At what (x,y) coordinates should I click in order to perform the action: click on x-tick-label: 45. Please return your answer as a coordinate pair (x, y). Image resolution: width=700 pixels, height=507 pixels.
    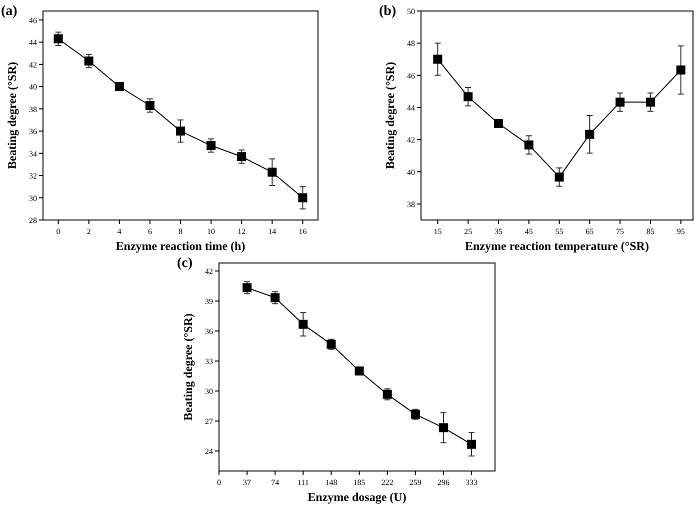
    Looking at the image, I should click on (528, 231).